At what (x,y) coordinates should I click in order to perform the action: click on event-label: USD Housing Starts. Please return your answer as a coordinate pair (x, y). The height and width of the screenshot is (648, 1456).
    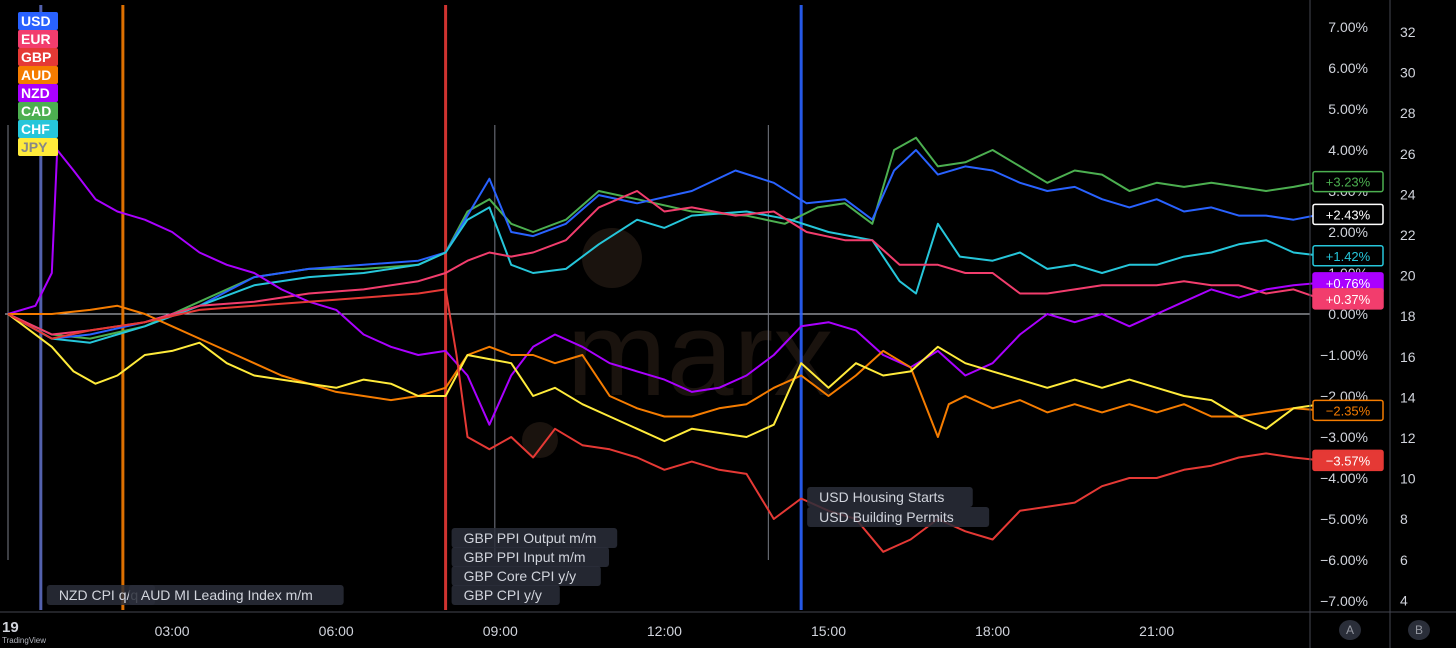
    Looking at the image, I should click on (881, 497).